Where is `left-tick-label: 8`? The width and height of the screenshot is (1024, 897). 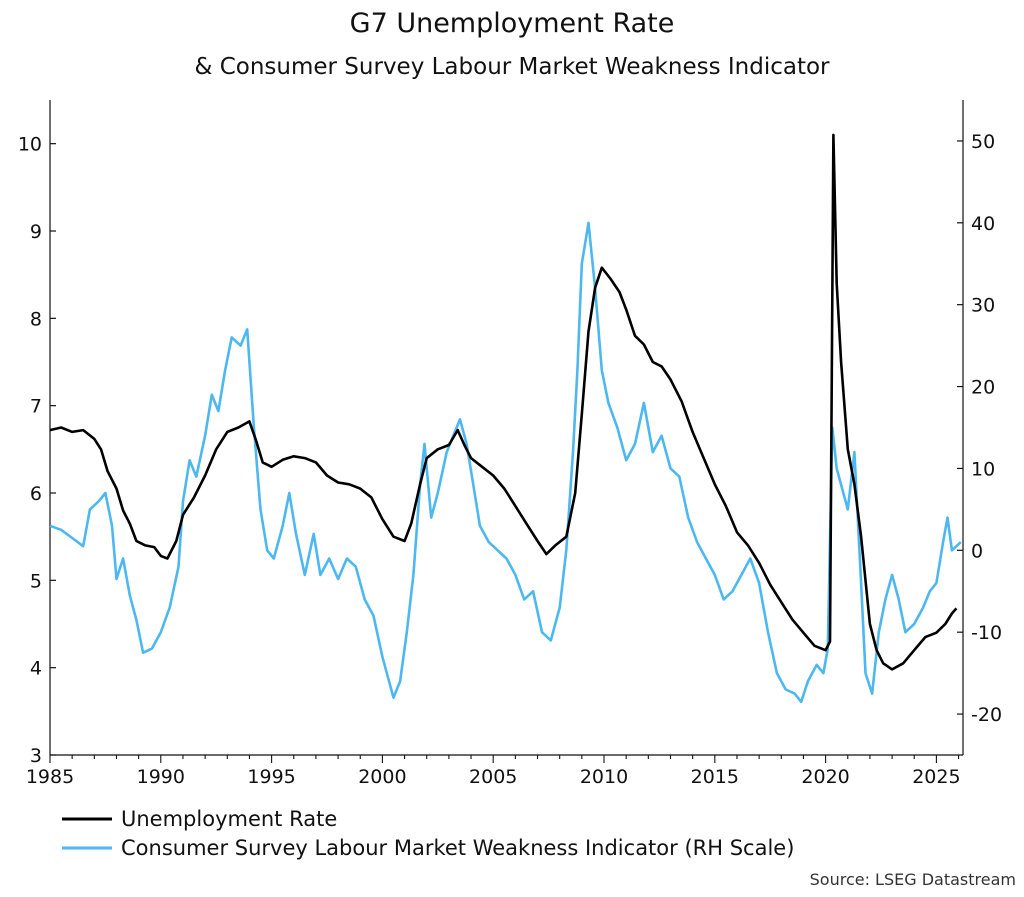
left-tick-label: 8 is located at coordinates (36, 319).